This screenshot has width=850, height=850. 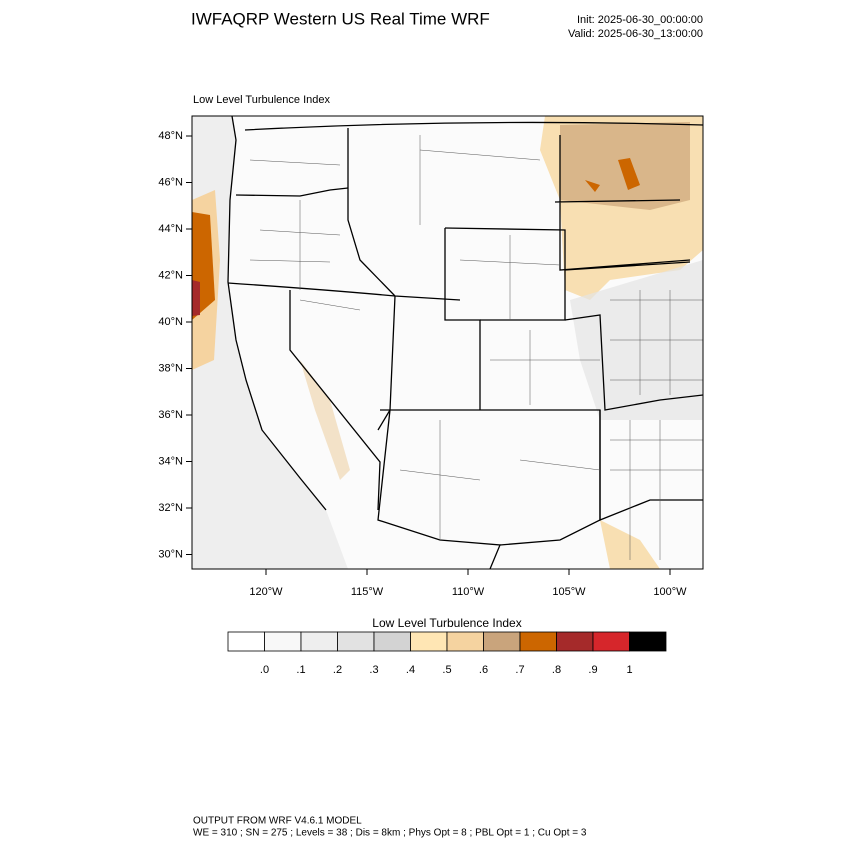 I want to click on colorbar-label: .0, so click(x=264, y=670).